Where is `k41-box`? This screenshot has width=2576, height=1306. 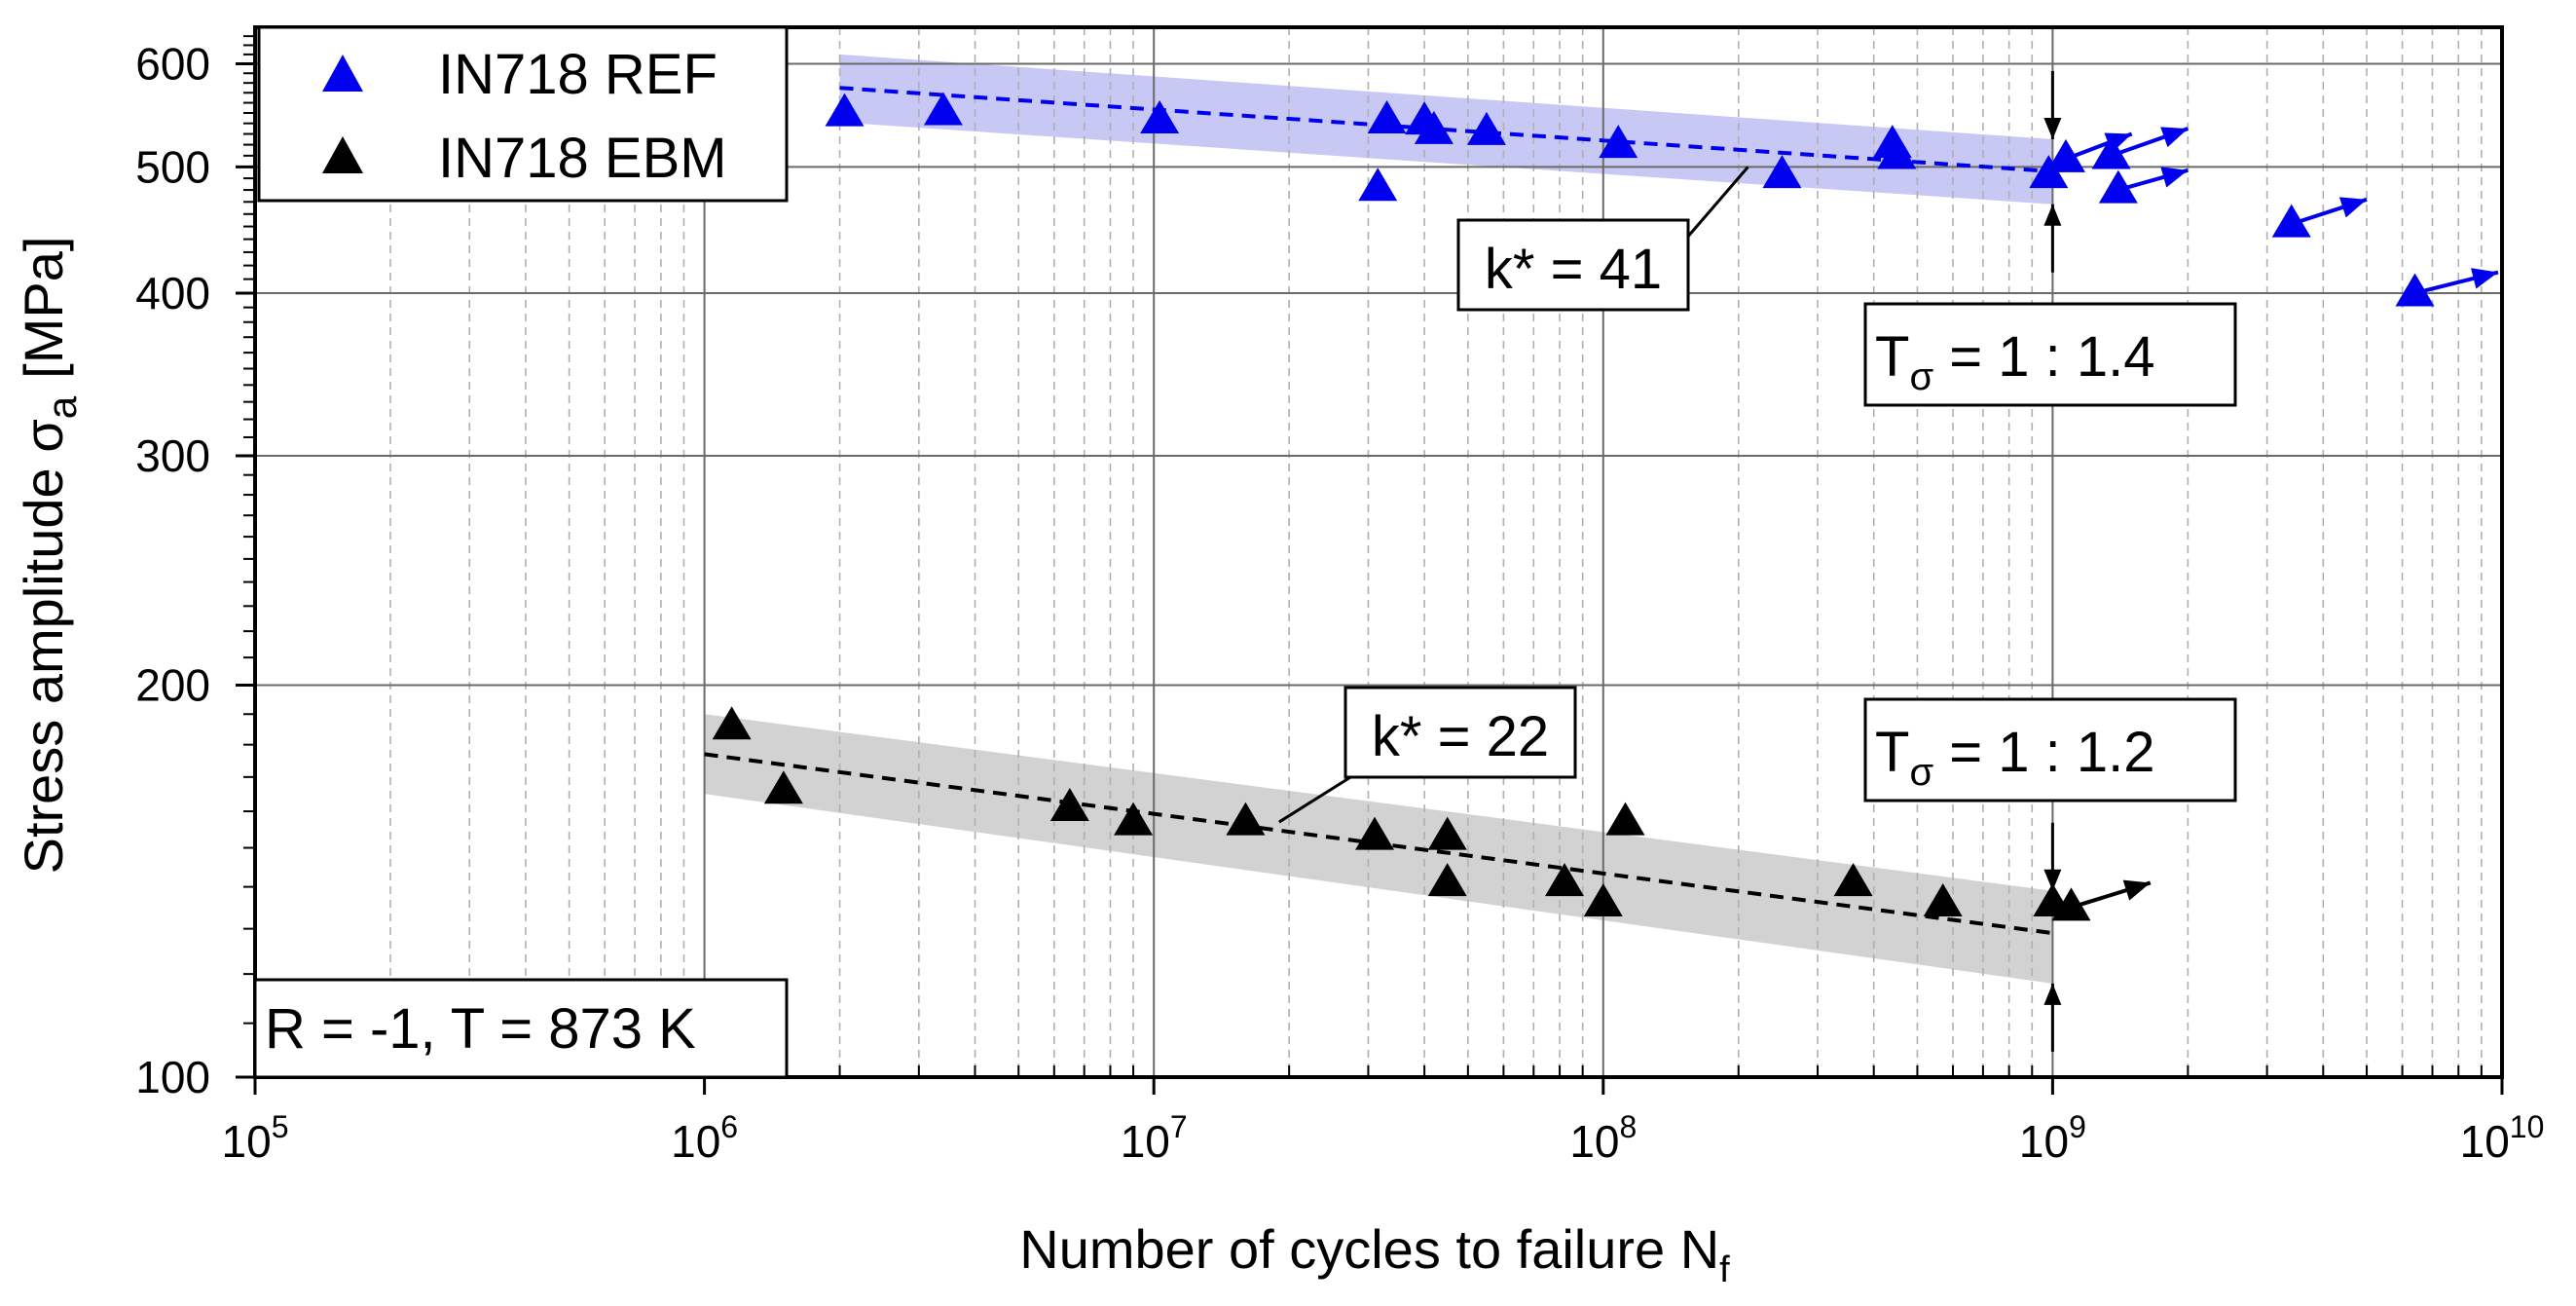
k41-box is located at coordinates (1573, 265).